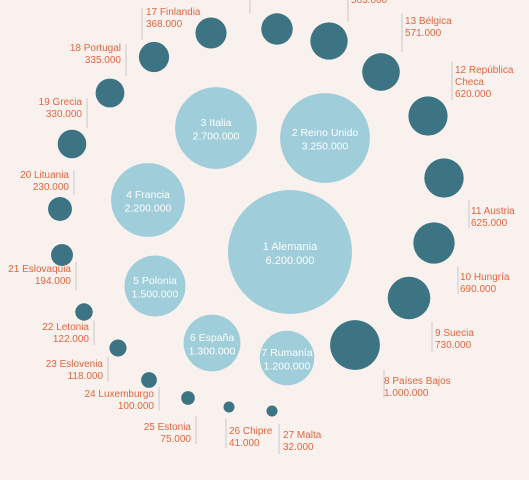 The image size is (529, 480). I want to click on label-name-estonia: 25 Estonia, so click(168, 427).